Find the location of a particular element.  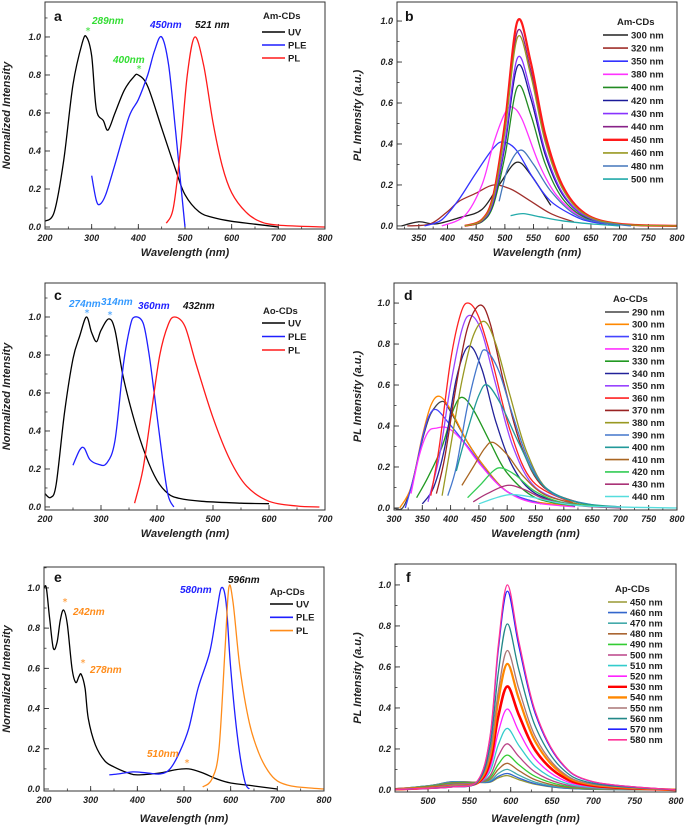

x-tick-label: 450 is located at coordinates (476, 238).